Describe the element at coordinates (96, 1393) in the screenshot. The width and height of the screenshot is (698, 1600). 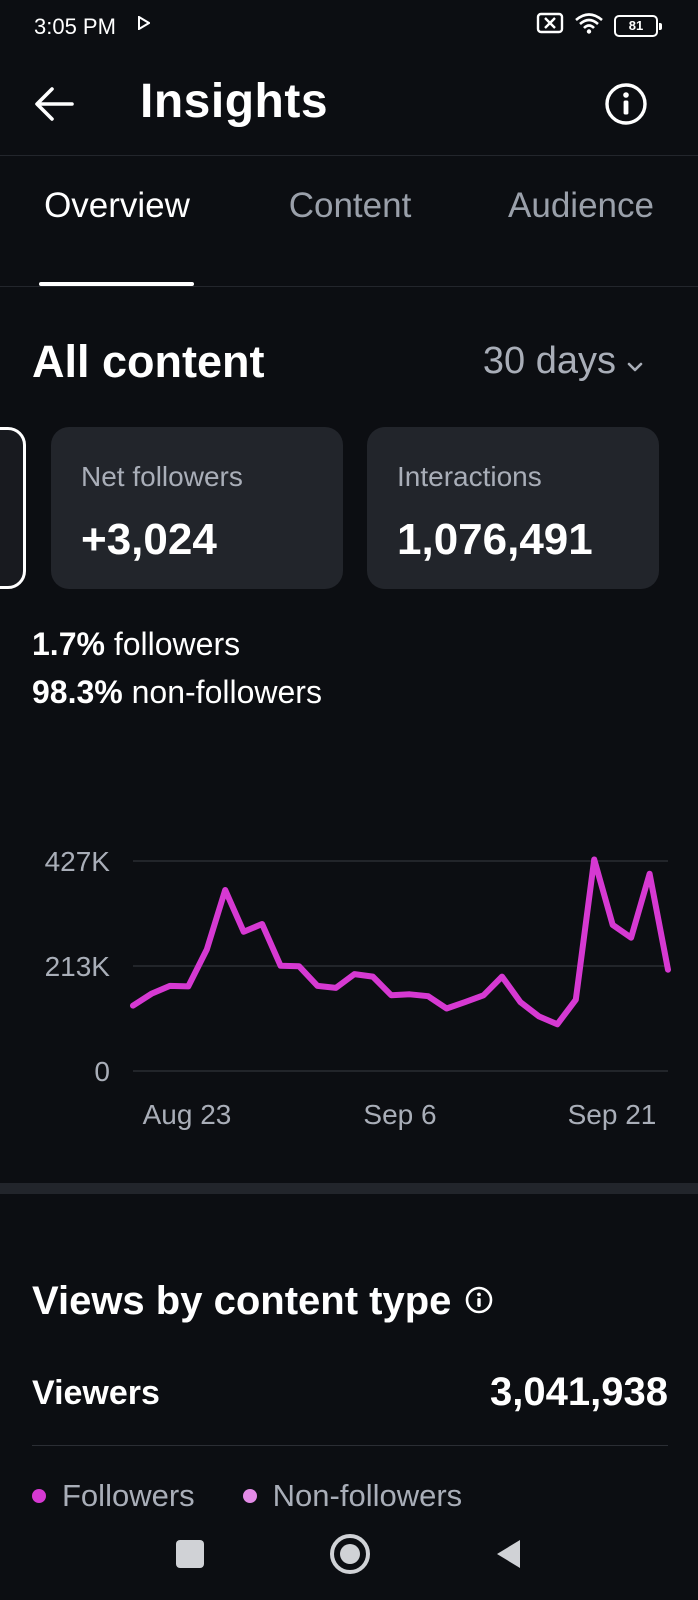
I see `viewers-label: Viewers` at that location.